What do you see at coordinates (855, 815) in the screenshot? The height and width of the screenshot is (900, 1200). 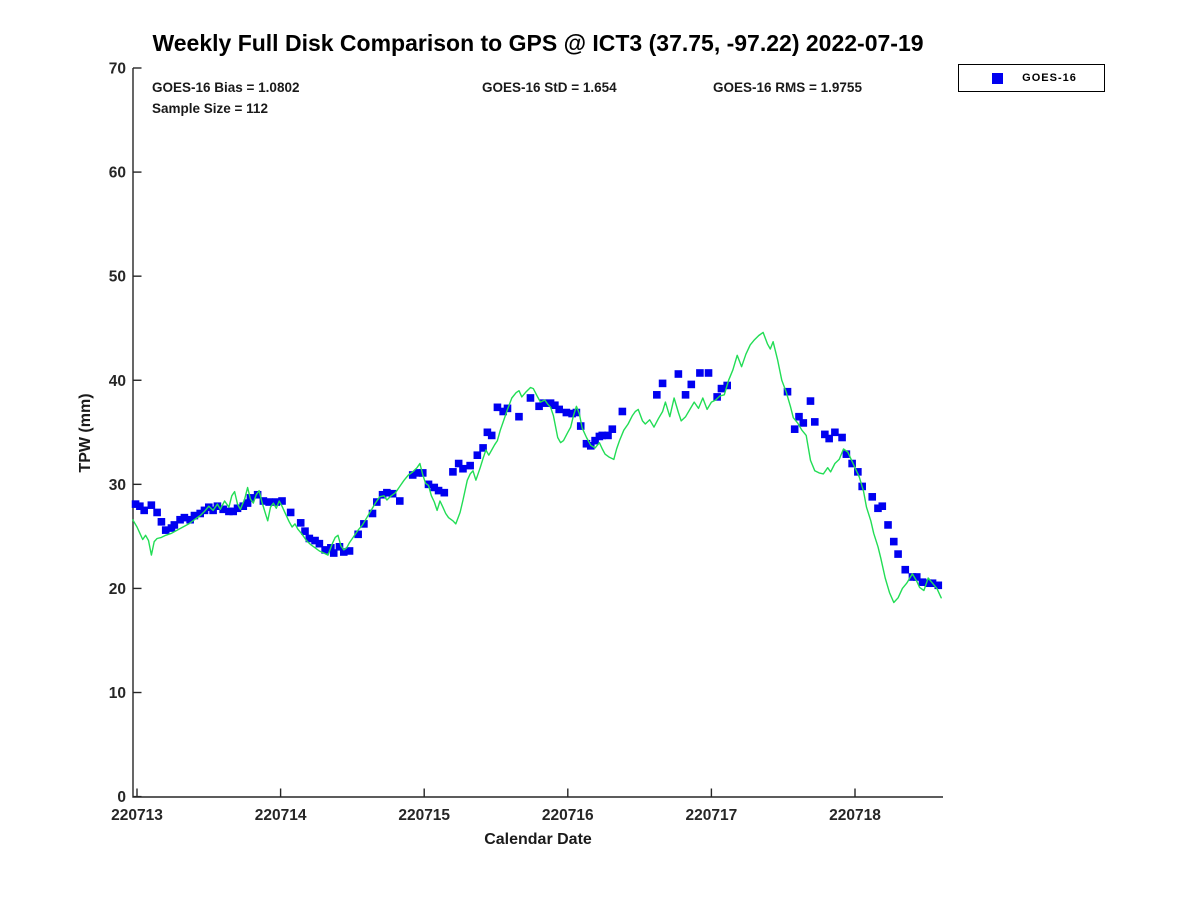 I see `x-tick-label: 220718` at bounding box center [855, 815].